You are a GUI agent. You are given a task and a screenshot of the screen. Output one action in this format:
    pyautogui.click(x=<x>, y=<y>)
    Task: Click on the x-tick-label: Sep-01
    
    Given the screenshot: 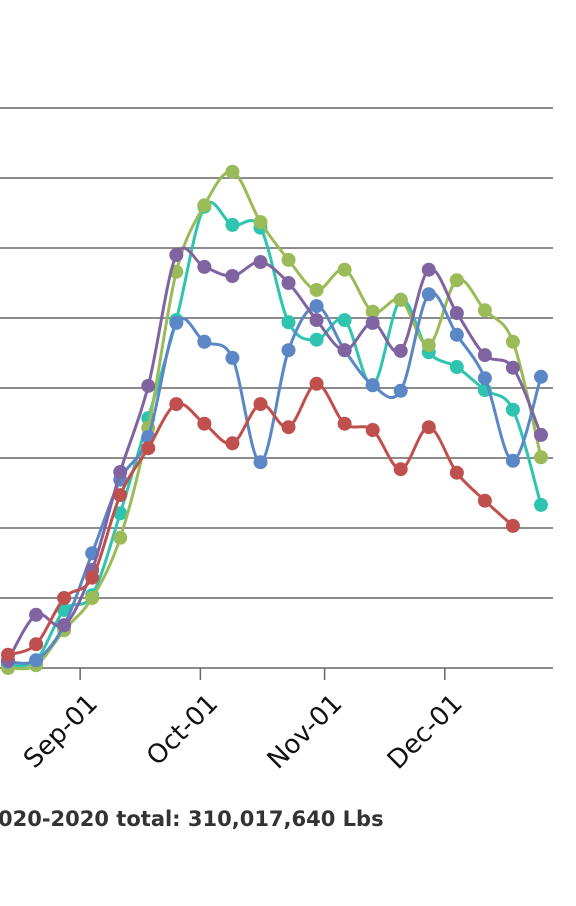 What is the action you would take?
    pyautogui.click(x=61, y=732)
    